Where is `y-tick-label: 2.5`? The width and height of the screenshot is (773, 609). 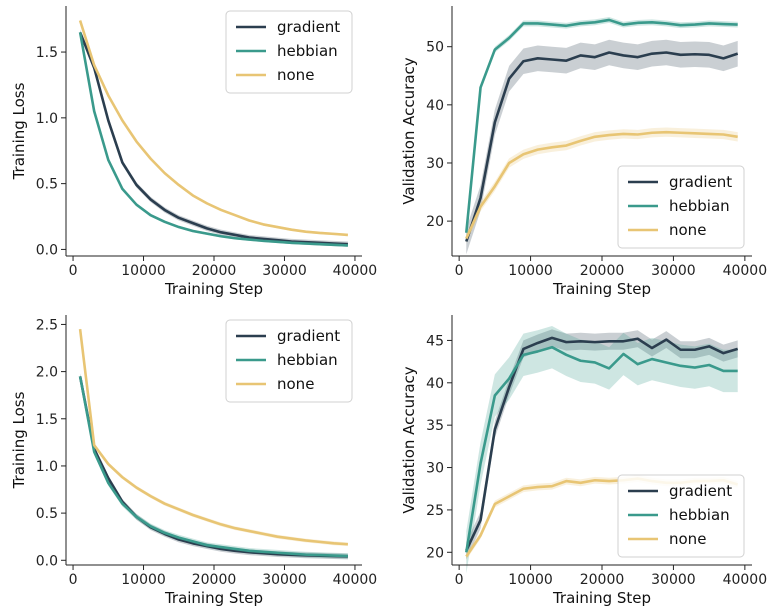
y-tick-label: 2.5 is located at coordinates (47, 325).